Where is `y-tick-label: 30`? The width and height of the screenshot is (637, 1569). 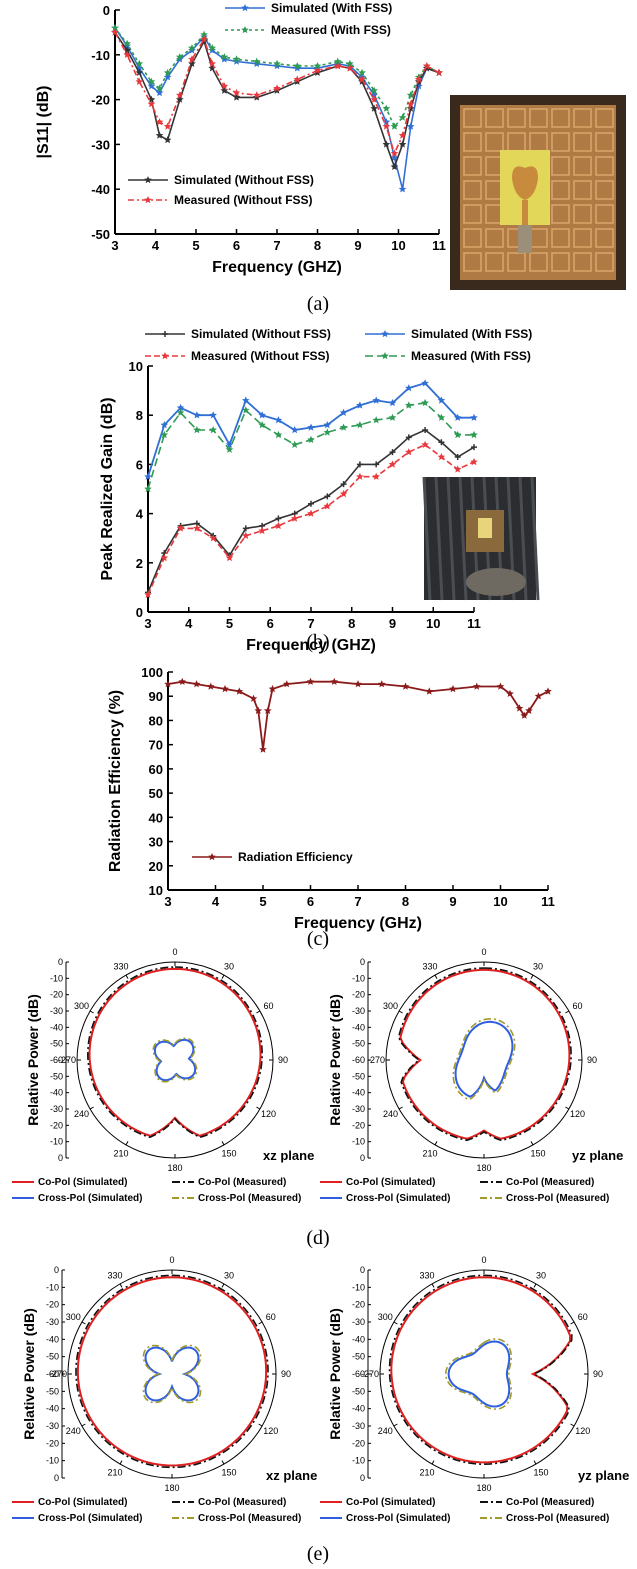 y-tick-label: 30 is located at coordinates (156, 842).